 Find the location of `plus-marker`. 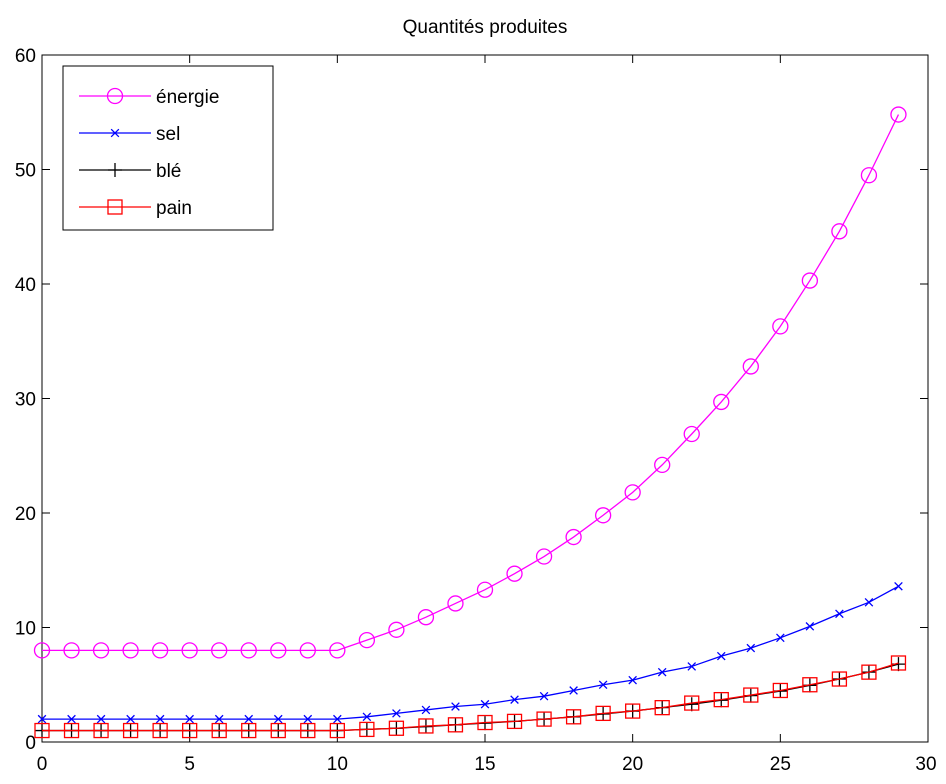

plus-marker is located at coordinates (115, 170).